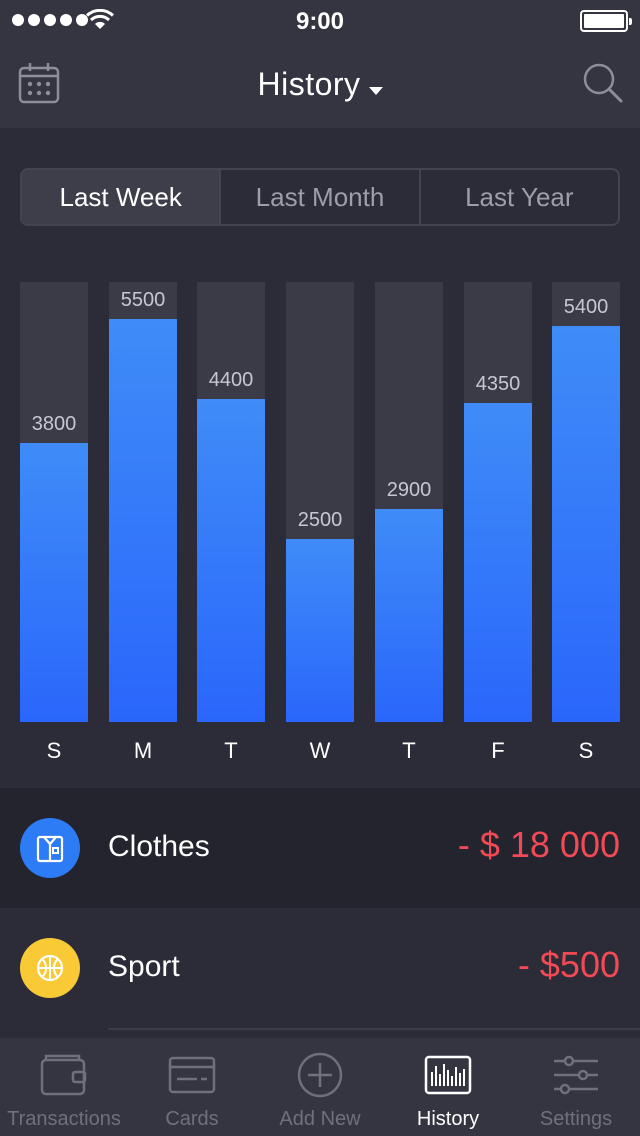  Describe the element at coordinates (50, 968) in the screenshot. I see `basketball-icon` at that location.